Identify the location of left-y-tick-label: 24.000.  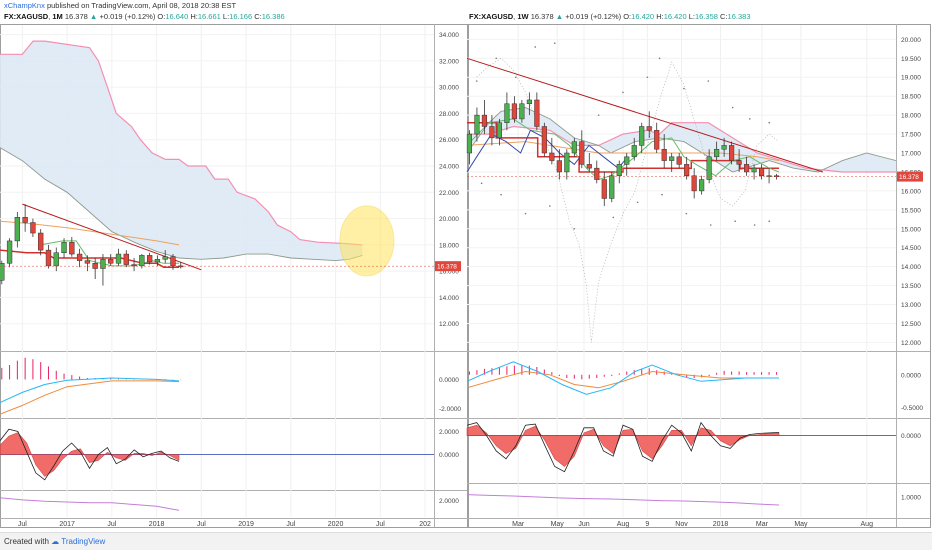
(449, 167).